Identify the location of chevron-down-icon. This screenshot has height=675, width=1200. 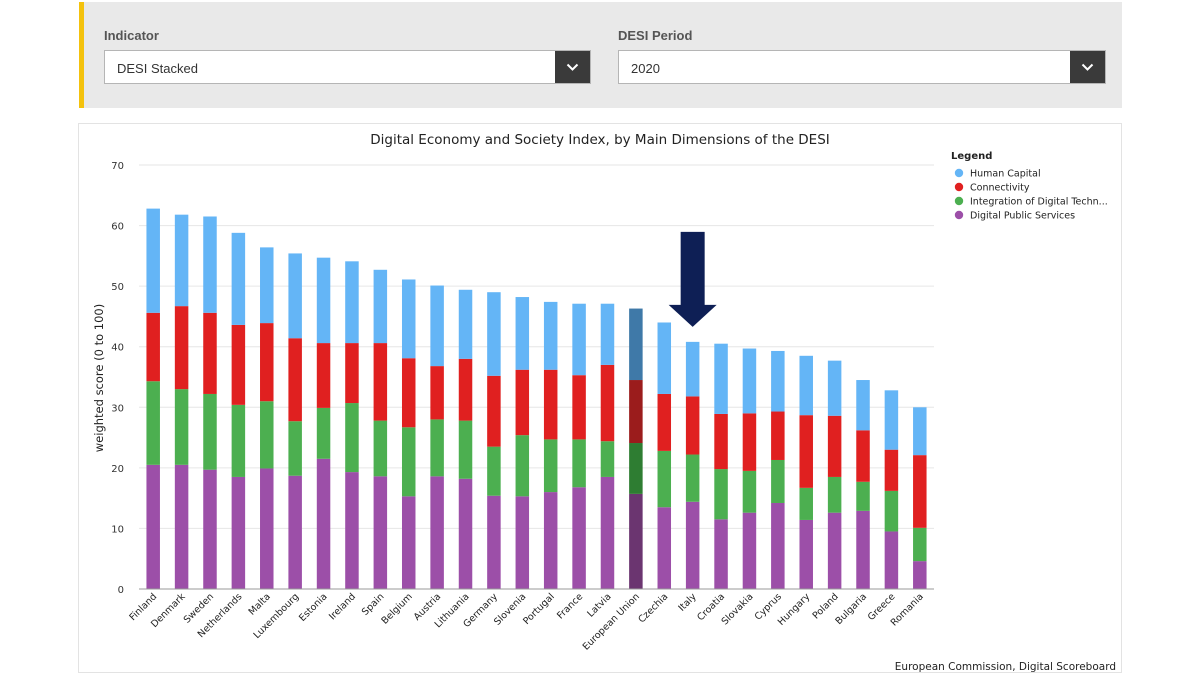
(1087, 67).